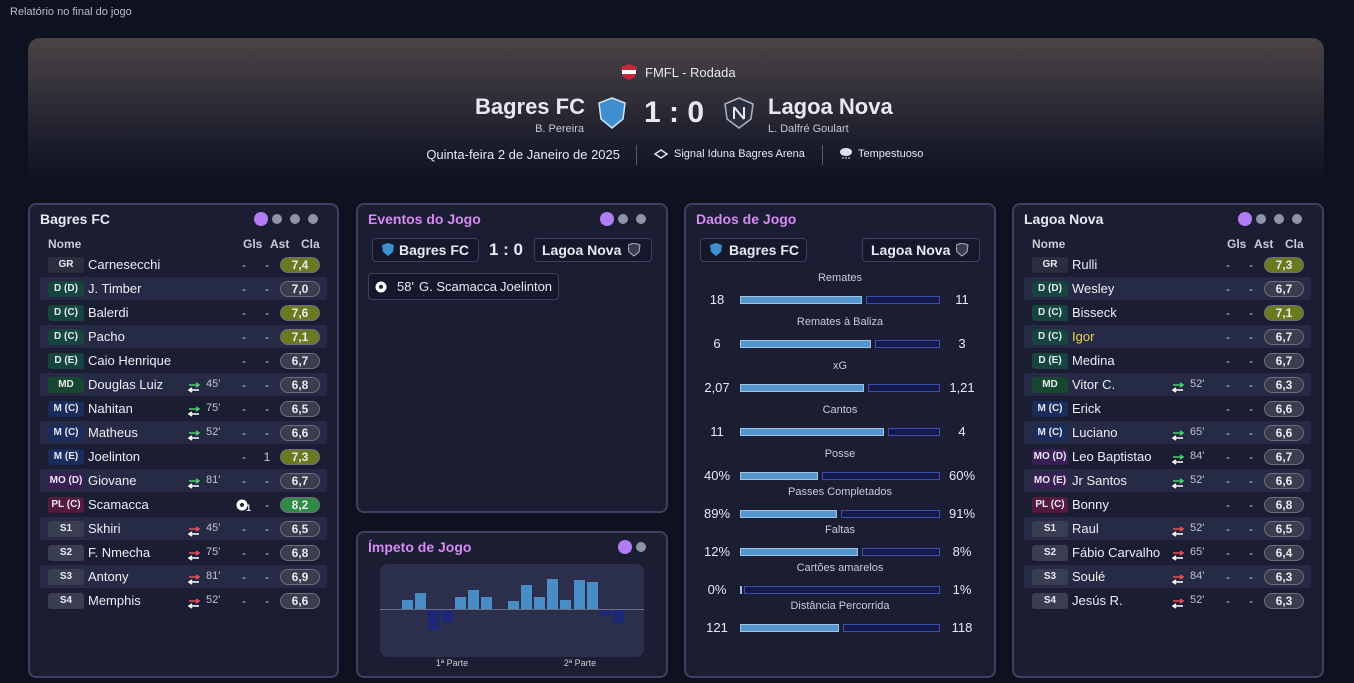 The width and height of the screenshot is (1354, 683). I want to click on column-header: Cla, so click(1294, 244).